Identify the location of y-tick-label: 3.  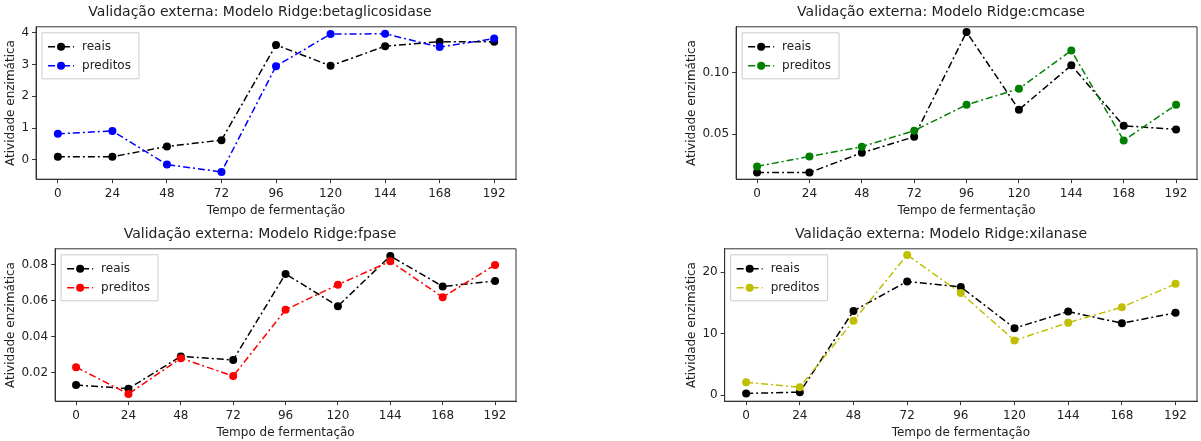
(25, 63).